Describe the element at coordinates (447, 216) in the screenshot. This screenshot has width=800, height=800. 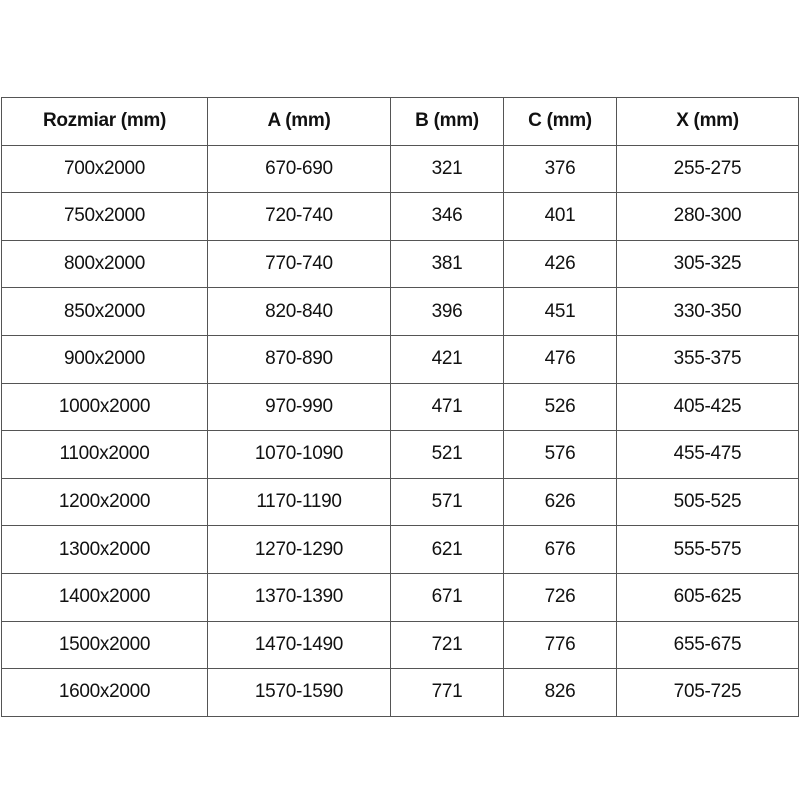
I see `cell-b: 346` at that location.